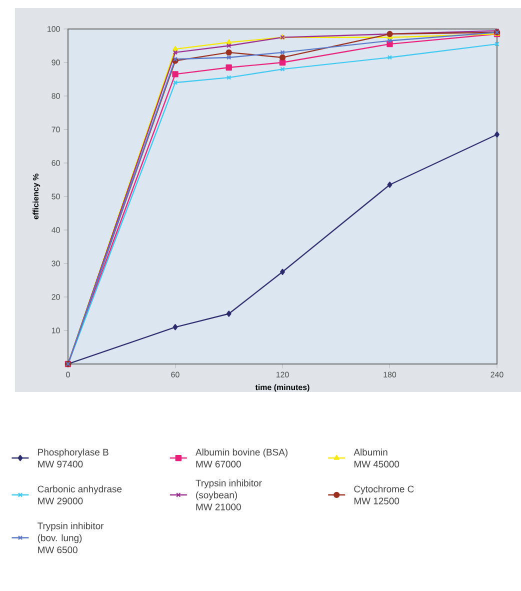 This screenshot has width=521, height=591. I want to click on legend-label: Trypsin inhibitor (soybean) MW 21000, so click(229, 494).